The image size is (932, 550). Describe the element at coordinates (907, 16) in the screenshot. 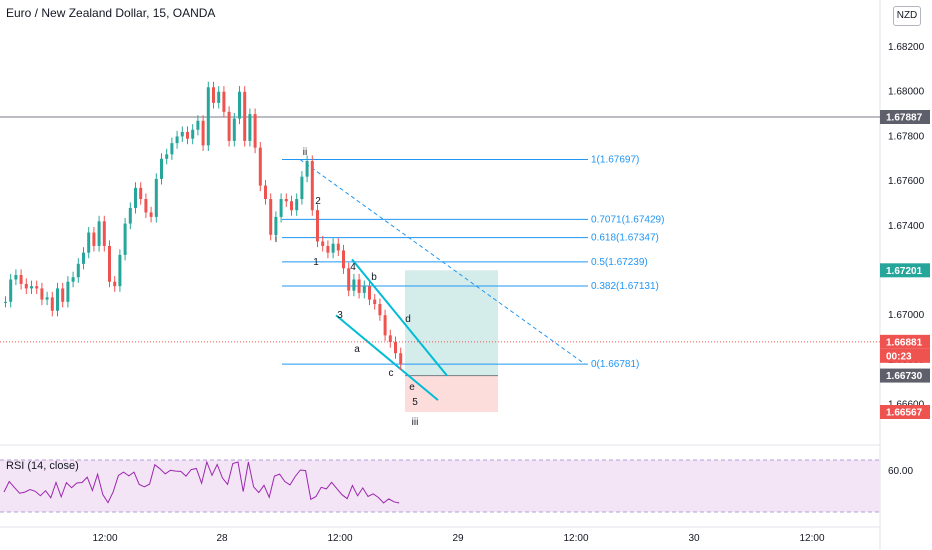

I see `currency-button: NZD` at that location.